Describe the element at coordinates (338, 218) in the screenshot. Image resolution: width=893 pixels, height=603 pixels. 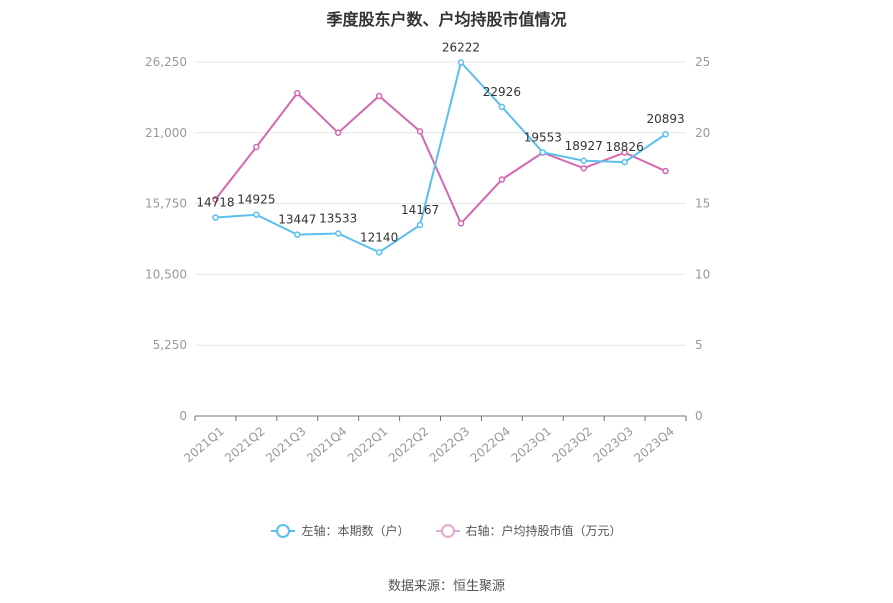
I see `left-series-data-label: 13533` at that location.